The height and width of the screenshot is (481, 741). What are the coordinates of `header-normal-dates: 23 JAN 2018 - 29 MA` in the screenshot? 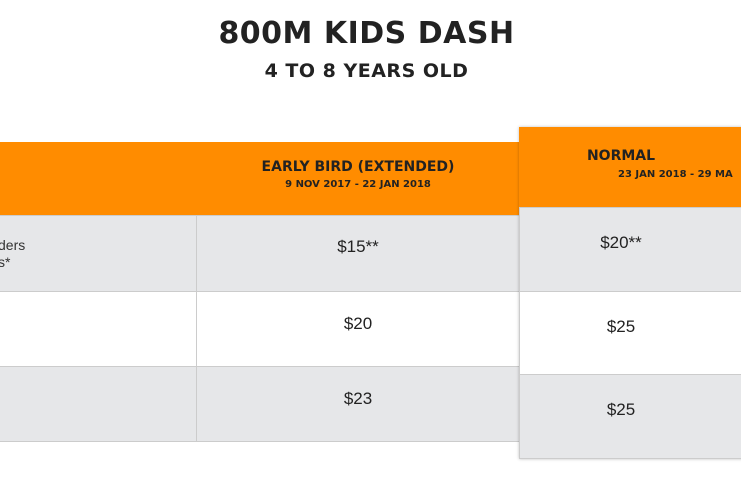 It's located at (675, 174).